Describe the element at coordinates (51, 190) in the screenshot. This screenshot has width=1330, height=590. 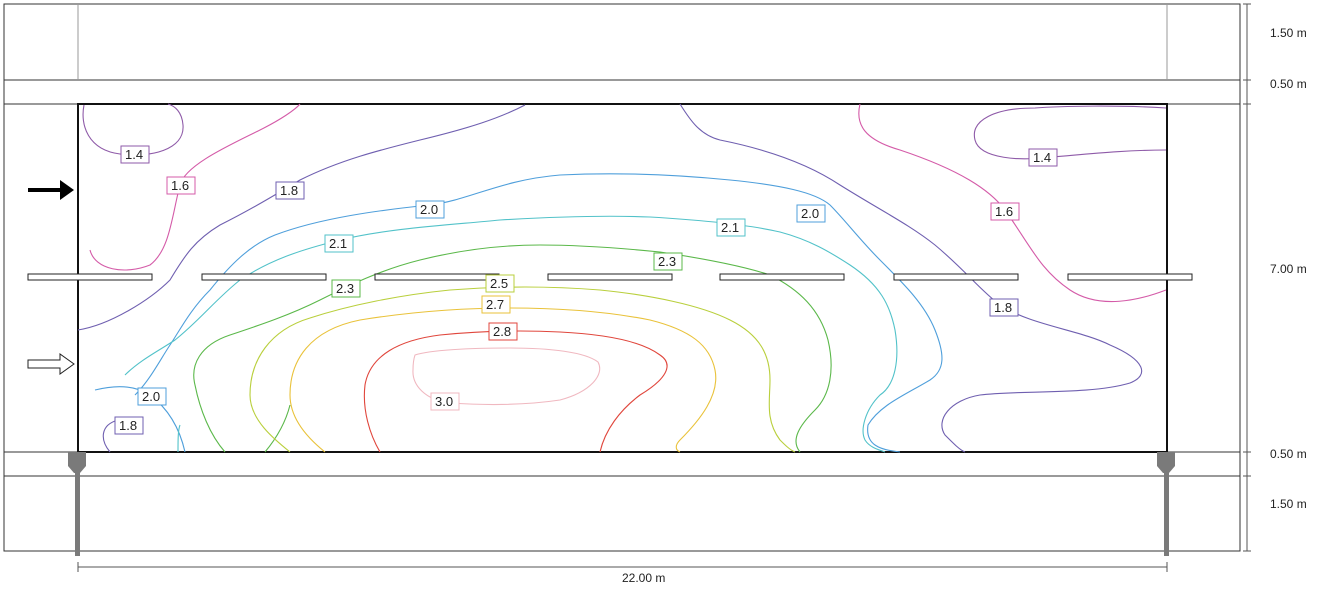
I see `arrow-right-solid-icon` at that location.